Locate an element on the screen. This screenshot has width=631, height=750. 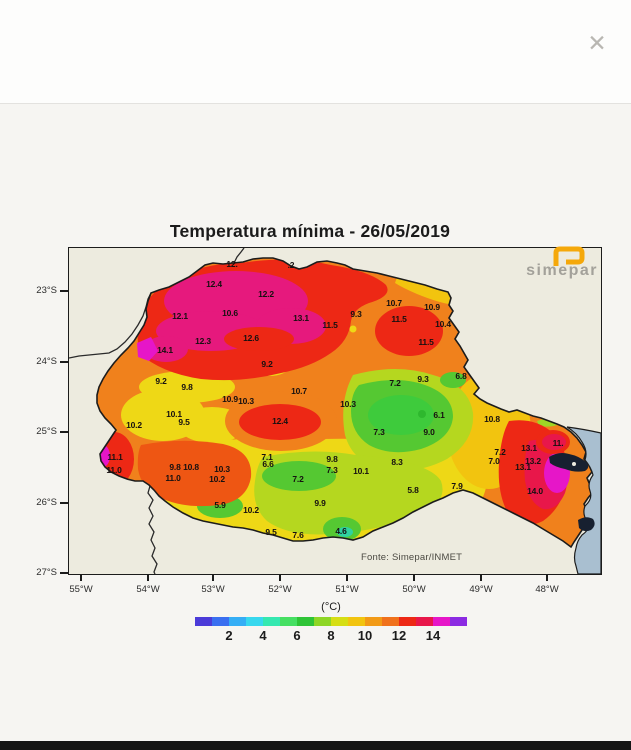
station-value-label: 12.6 is located at coordinates (251, 338).